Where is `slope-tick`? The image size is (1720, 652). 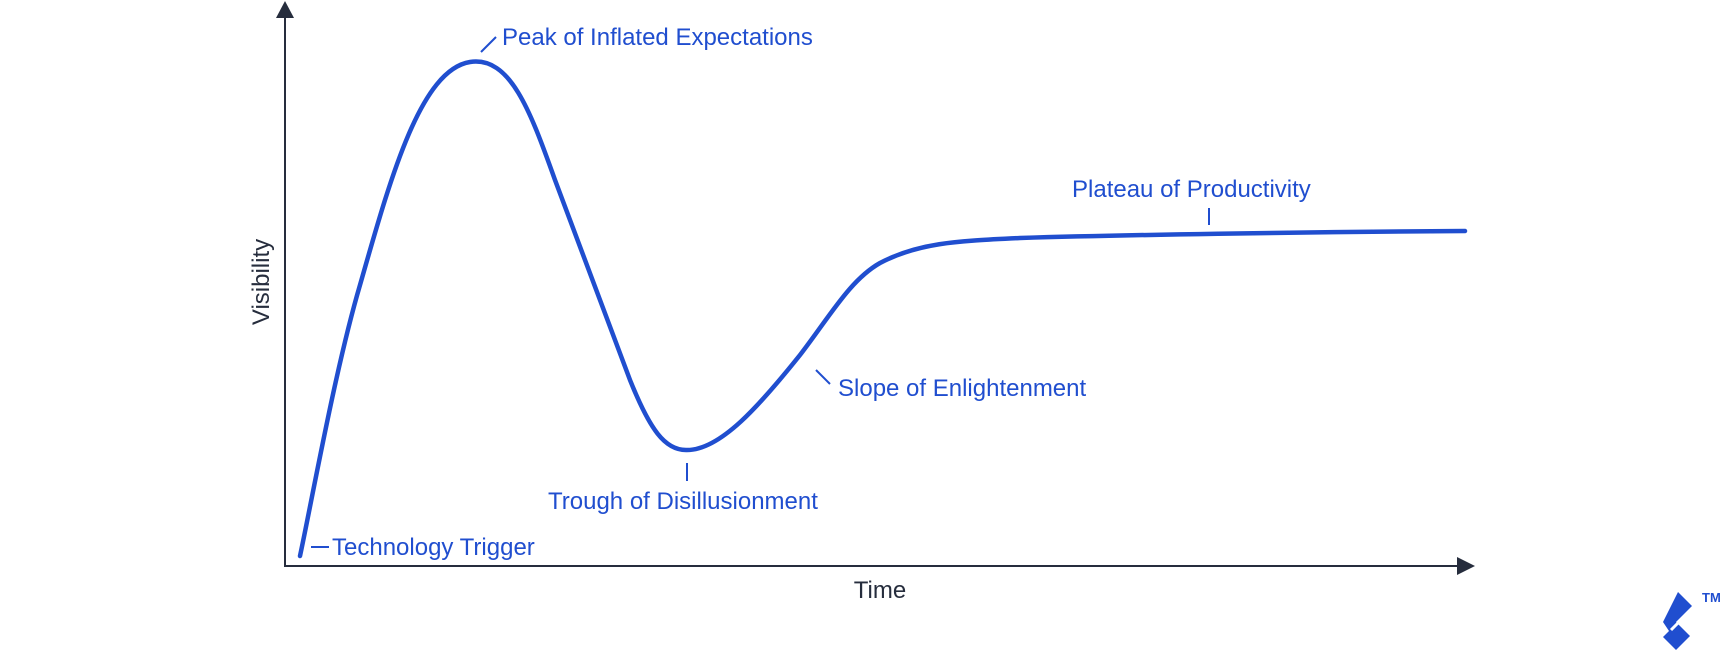
slope-tick is located at coordinates (823, 377).